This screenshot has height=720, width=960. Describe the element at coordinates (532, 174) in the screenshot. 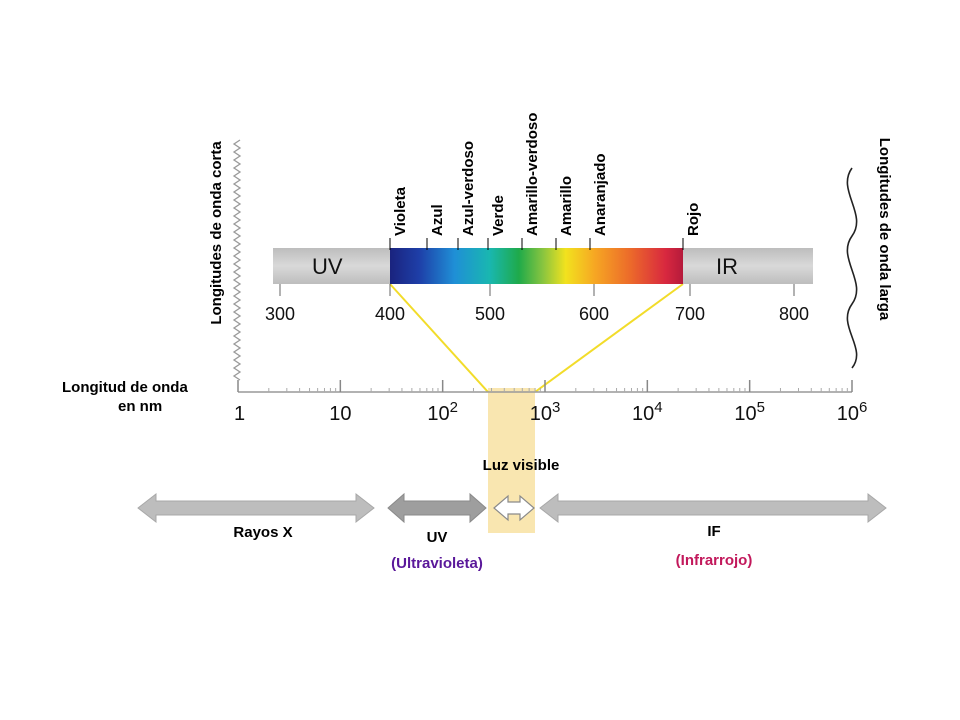

I see `color-label: Amarillo-verdoso` at that location.